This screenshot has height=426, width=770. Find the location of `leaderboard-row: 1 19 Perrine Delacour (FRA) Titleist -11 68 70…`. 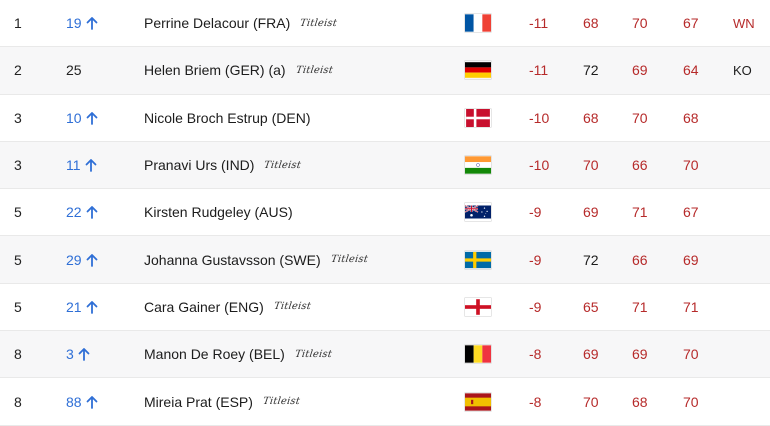

leaderboard-row: 1 19 Perrine Delacour (FRA) Titleist -11 68 70… is located at coordinates (385, 24).